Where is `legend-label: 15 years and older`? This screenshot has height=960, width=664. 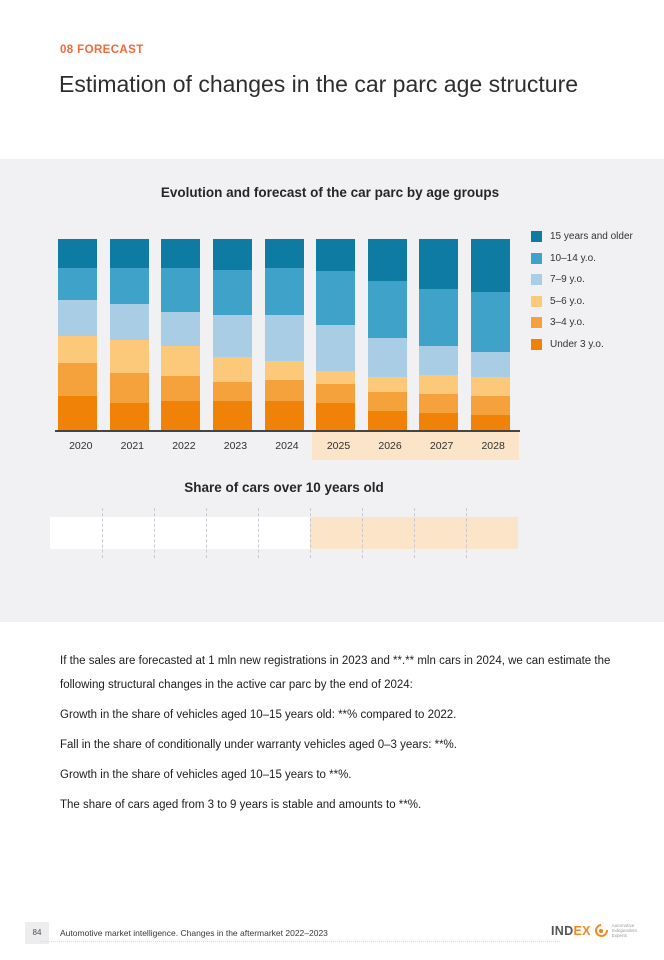
legend-label: 15 years and older is located at coordinates (591, 236).